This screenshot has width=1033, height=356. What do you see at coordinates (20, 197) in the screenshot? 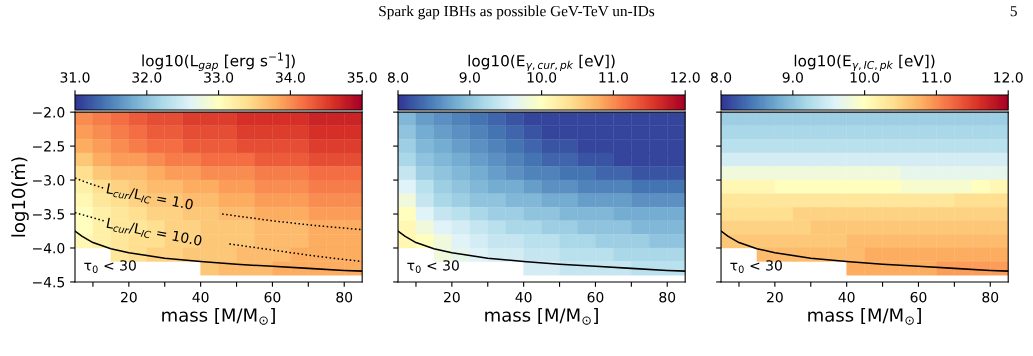
I see `y-axis-title: log10(ṁ)` at bounding box center [20, 197].